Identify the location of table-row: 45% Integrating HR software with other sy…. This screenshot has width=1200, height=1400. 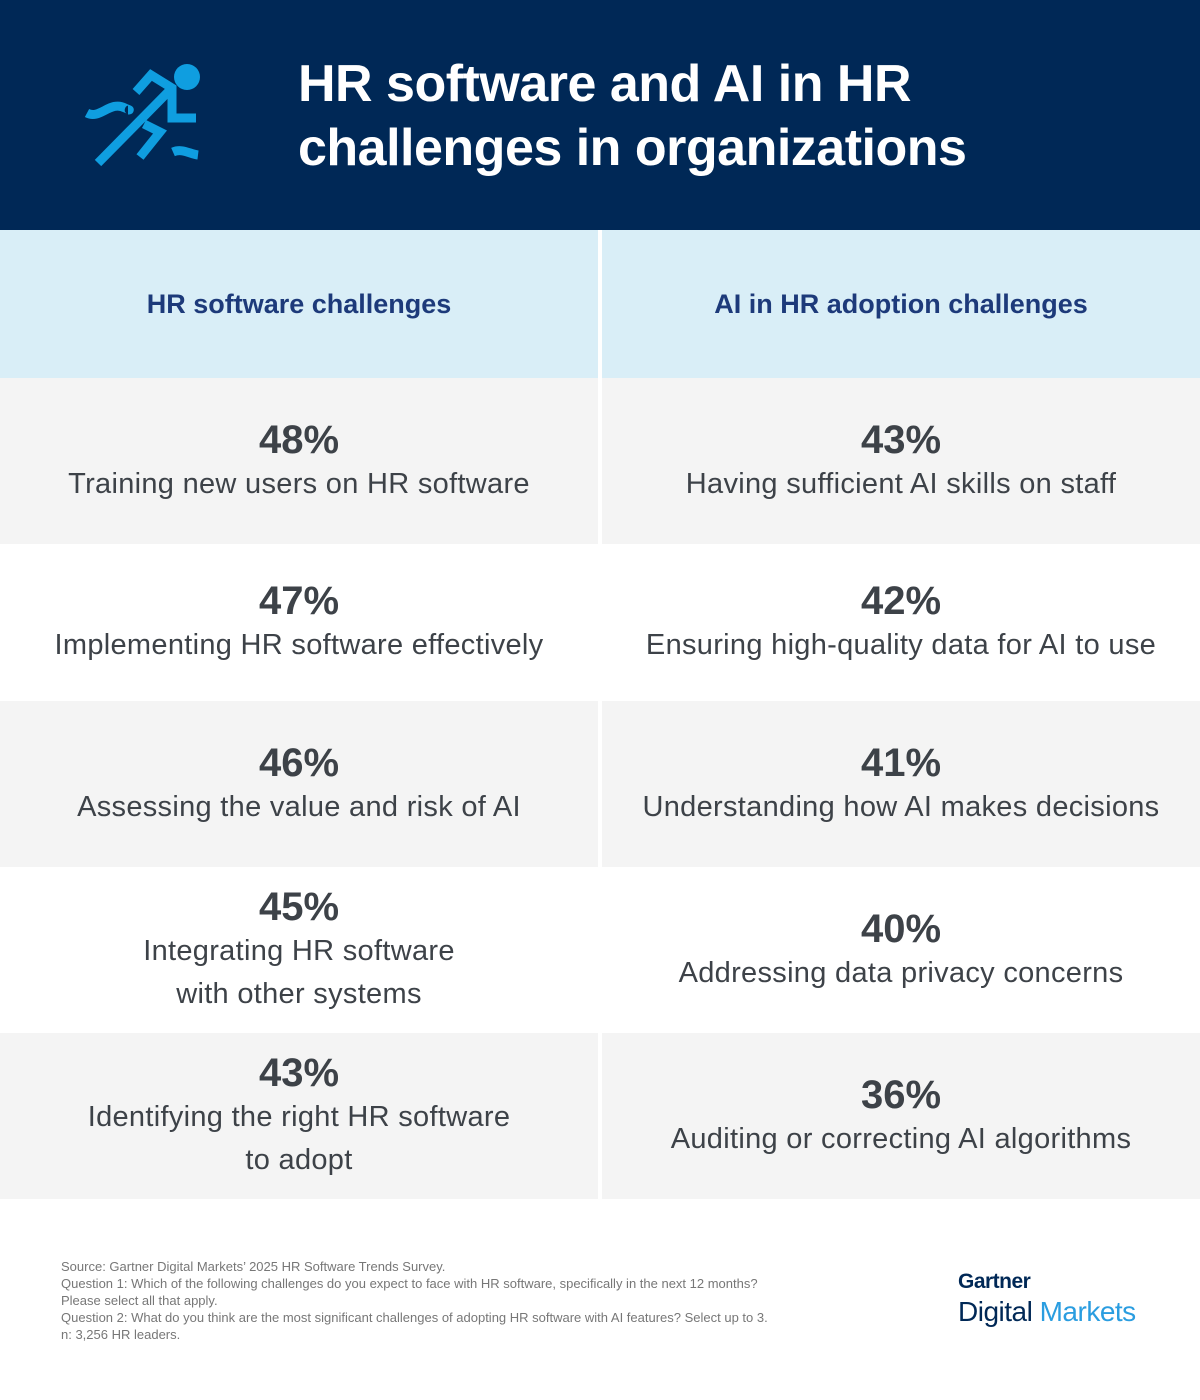
(600, 950).